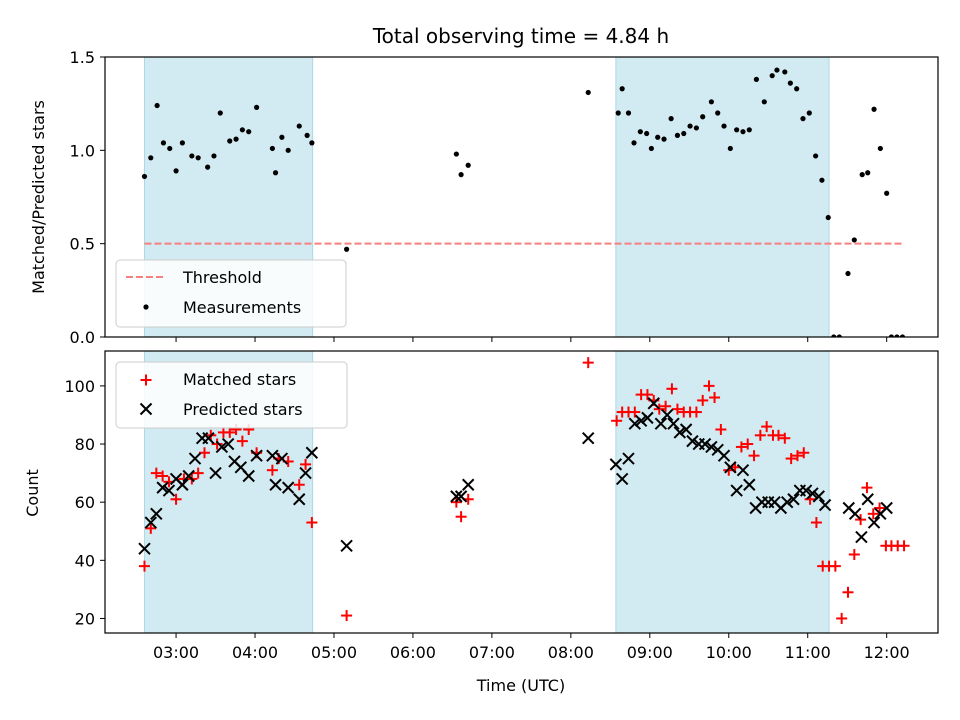  What do you see at coordinates (650, 652) in the screenshot?
I see `x-tick-label: 09:00` at bounding box center [650, 652].